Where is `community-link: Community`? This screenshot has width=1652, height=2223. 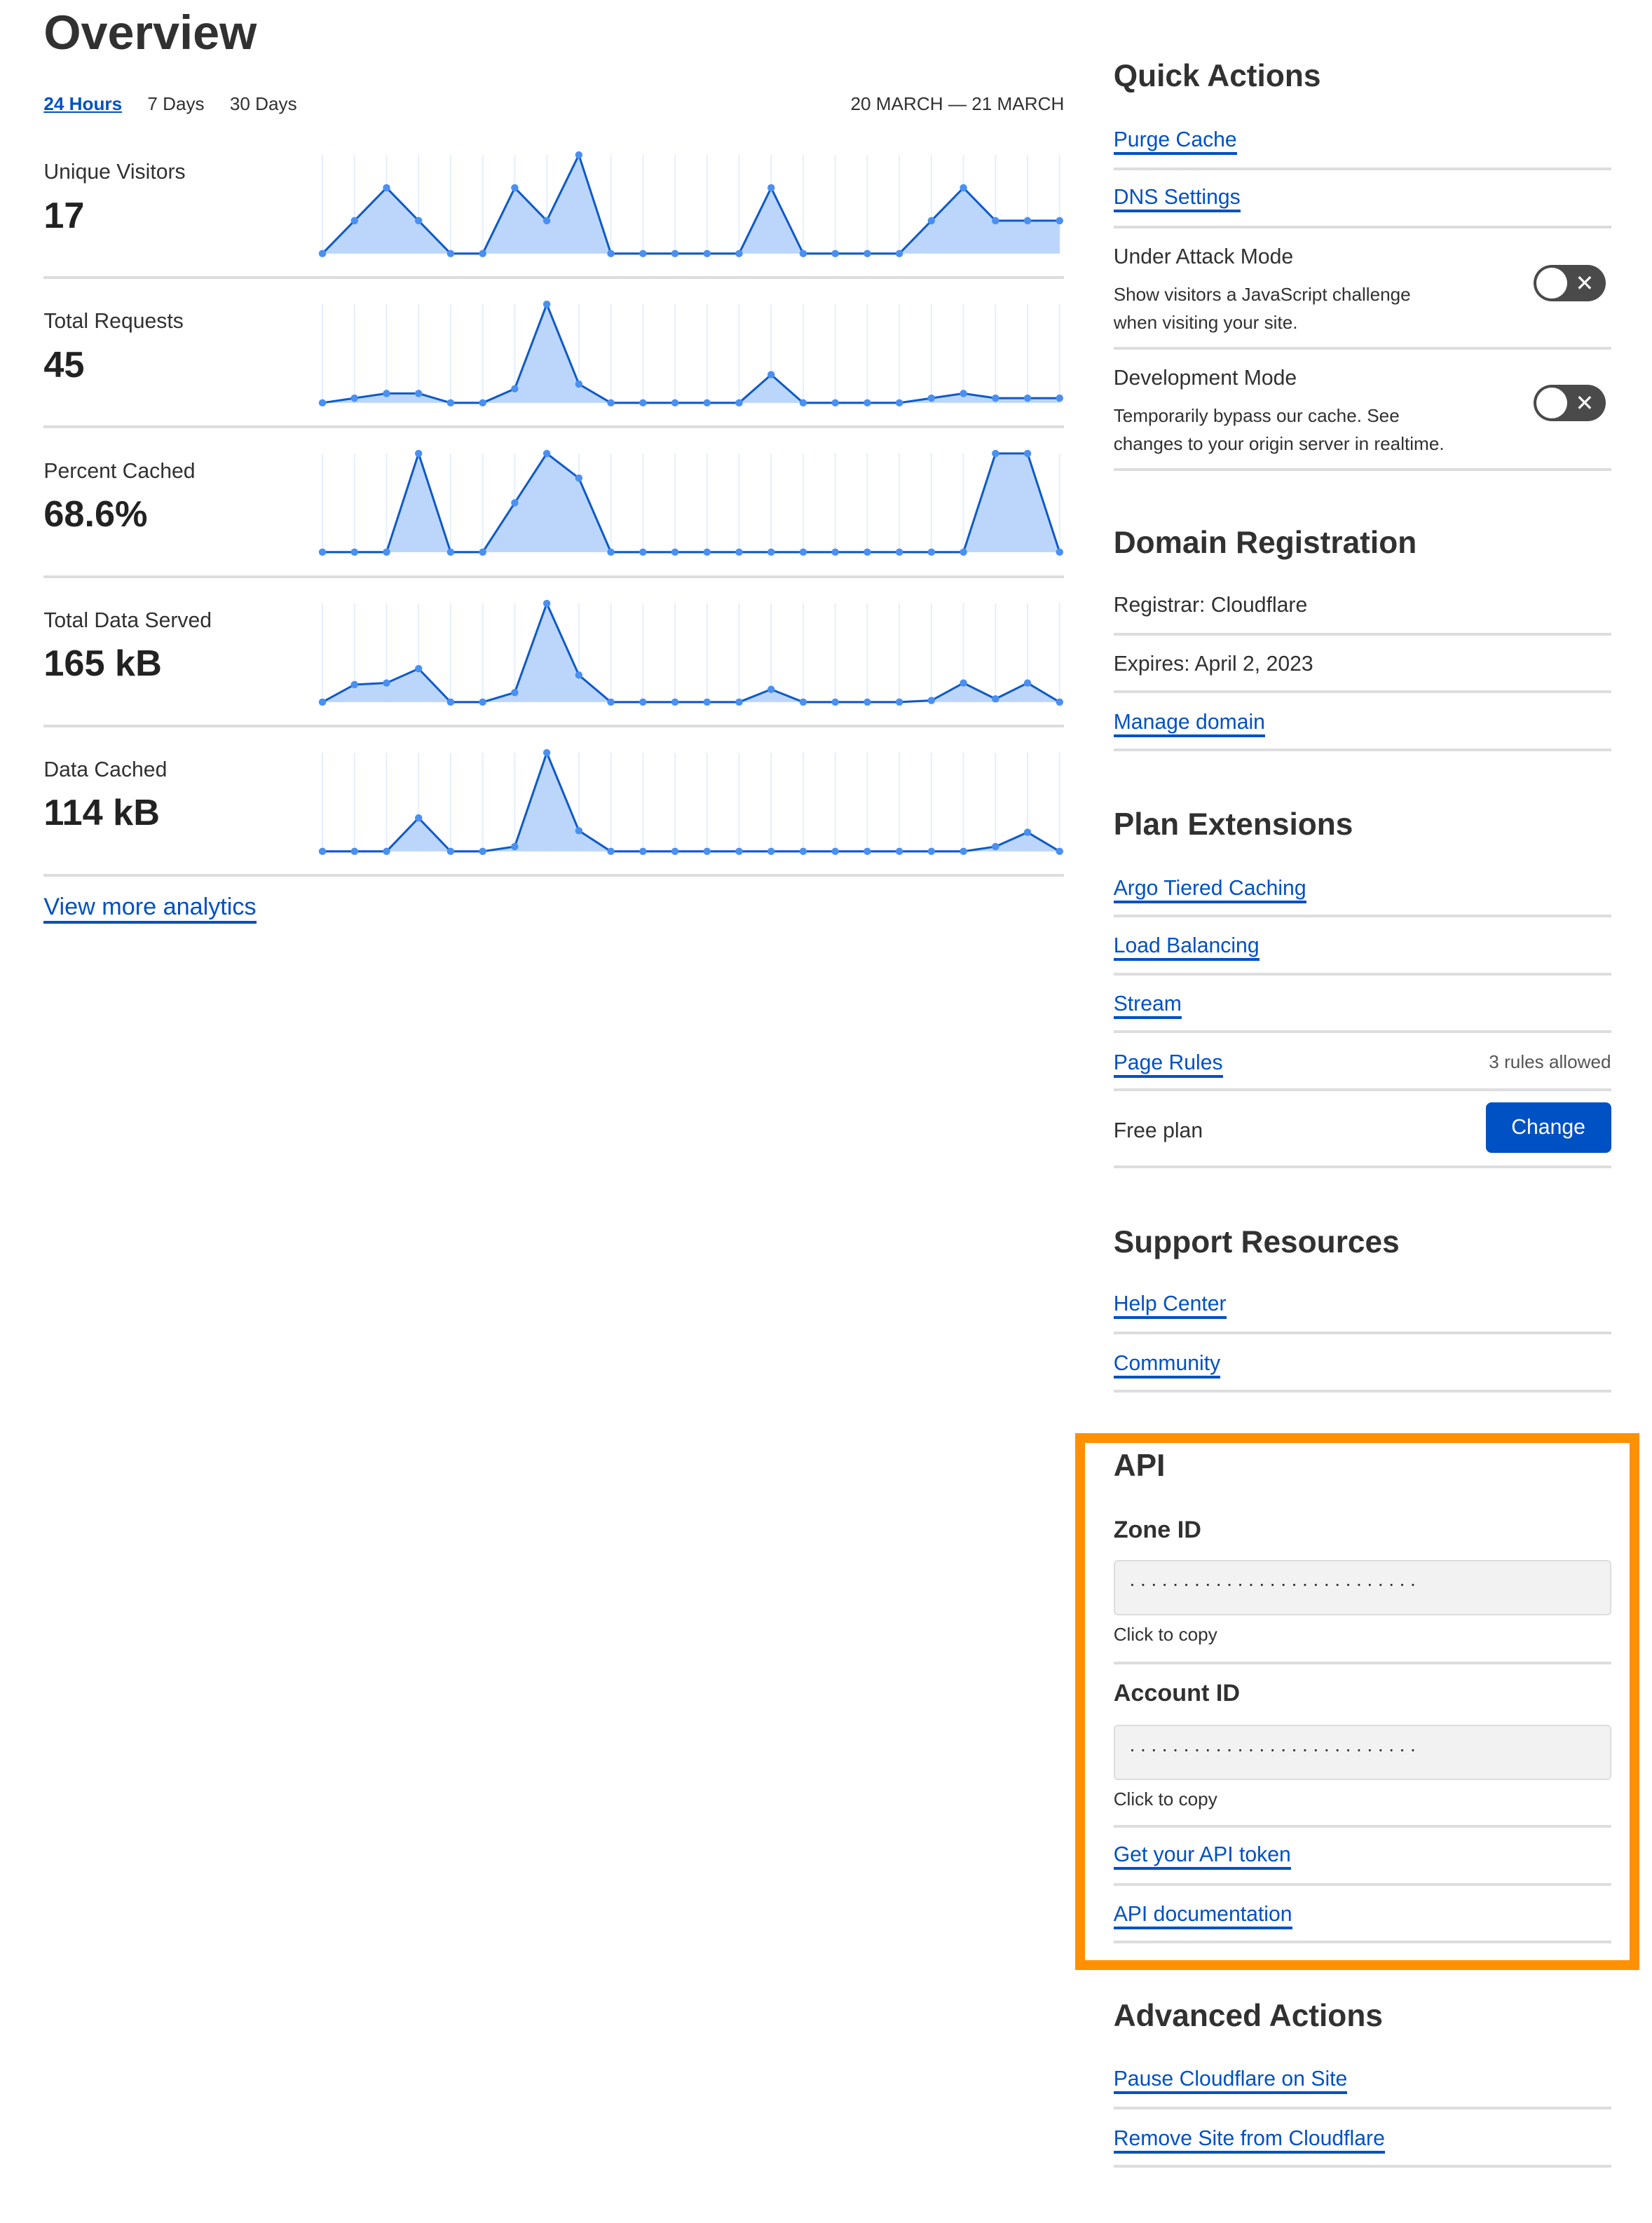
community-link: Community is located at coordinates (1167, 1365).